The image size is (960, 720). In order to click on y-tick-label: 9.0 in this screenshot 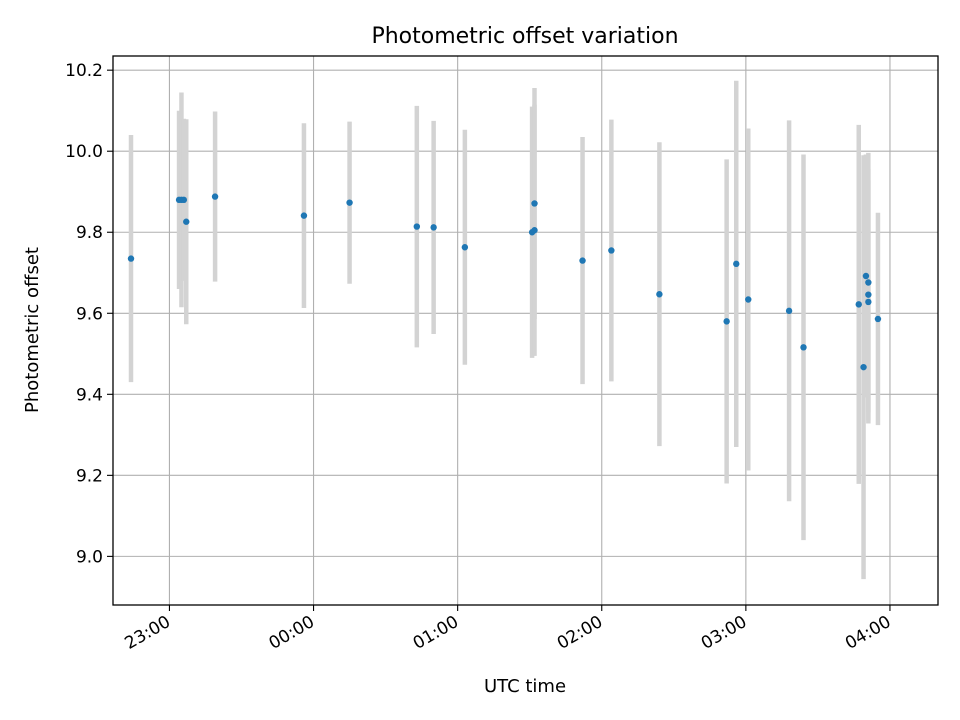, I will do `click(89, 557)`.